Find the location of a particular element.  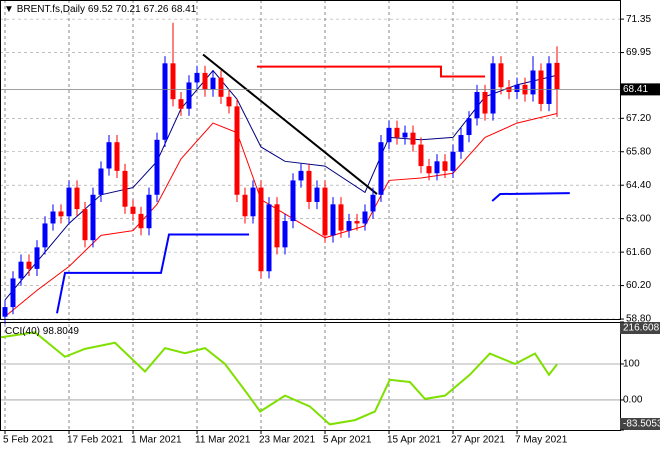

cci-tick-label: 0.00 is located at coordinates (633, 400).